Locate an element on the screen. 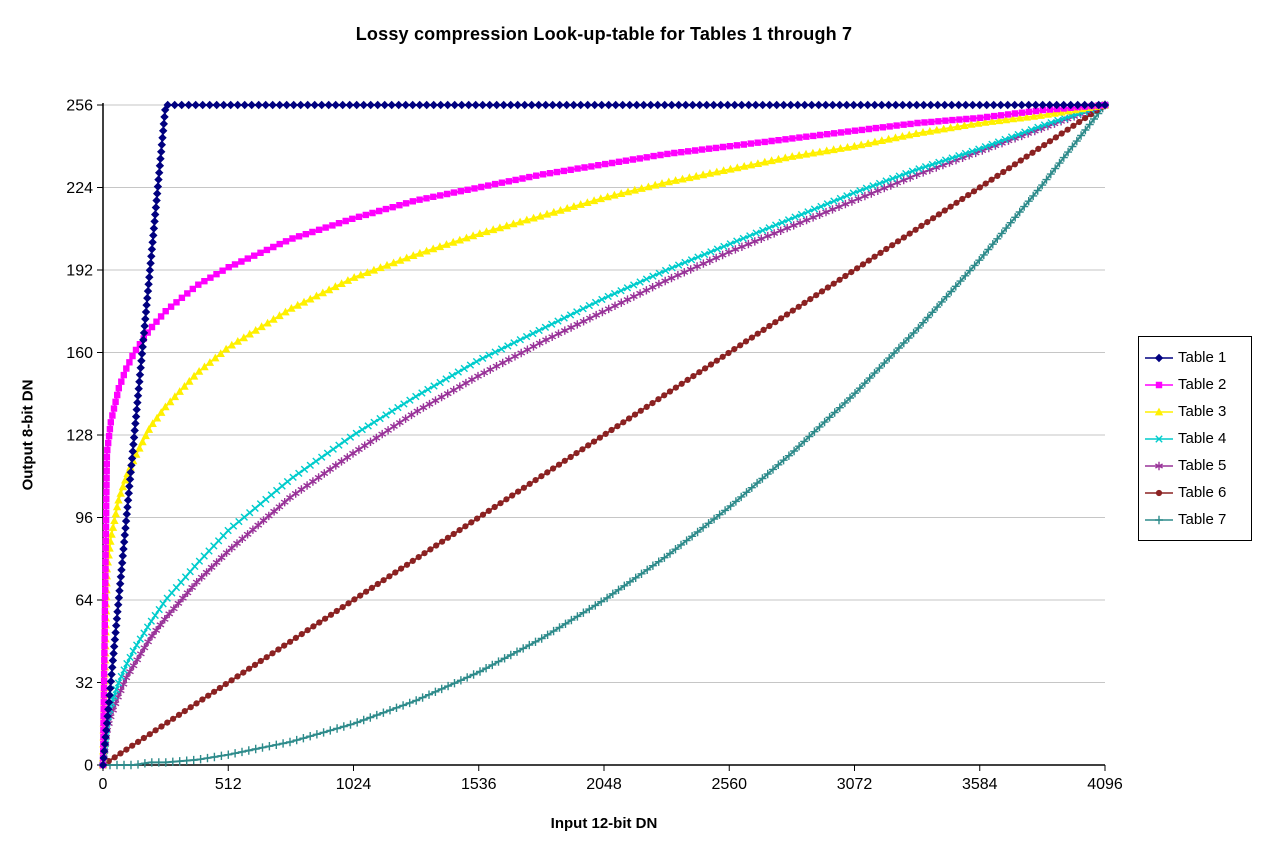 This screenshot has width=1261, height=859. x-tick-label: 2048 is located at coordinates (604, 784).